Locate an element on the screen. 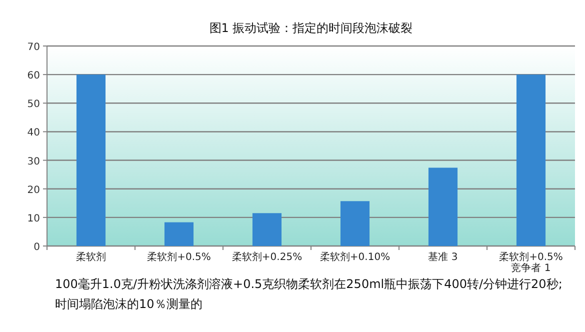  x-tick-label: 柔软剂+0.25% is located at coordinates (267, 257).